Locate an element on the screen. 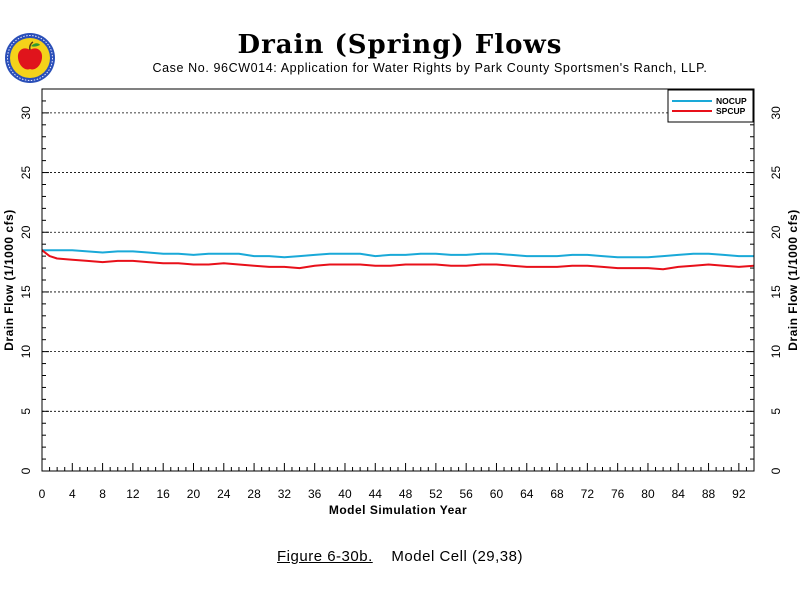 The height and width of the screenshot is (600, 800). x-tick-label: 4 is located at coordinates (72, 494).